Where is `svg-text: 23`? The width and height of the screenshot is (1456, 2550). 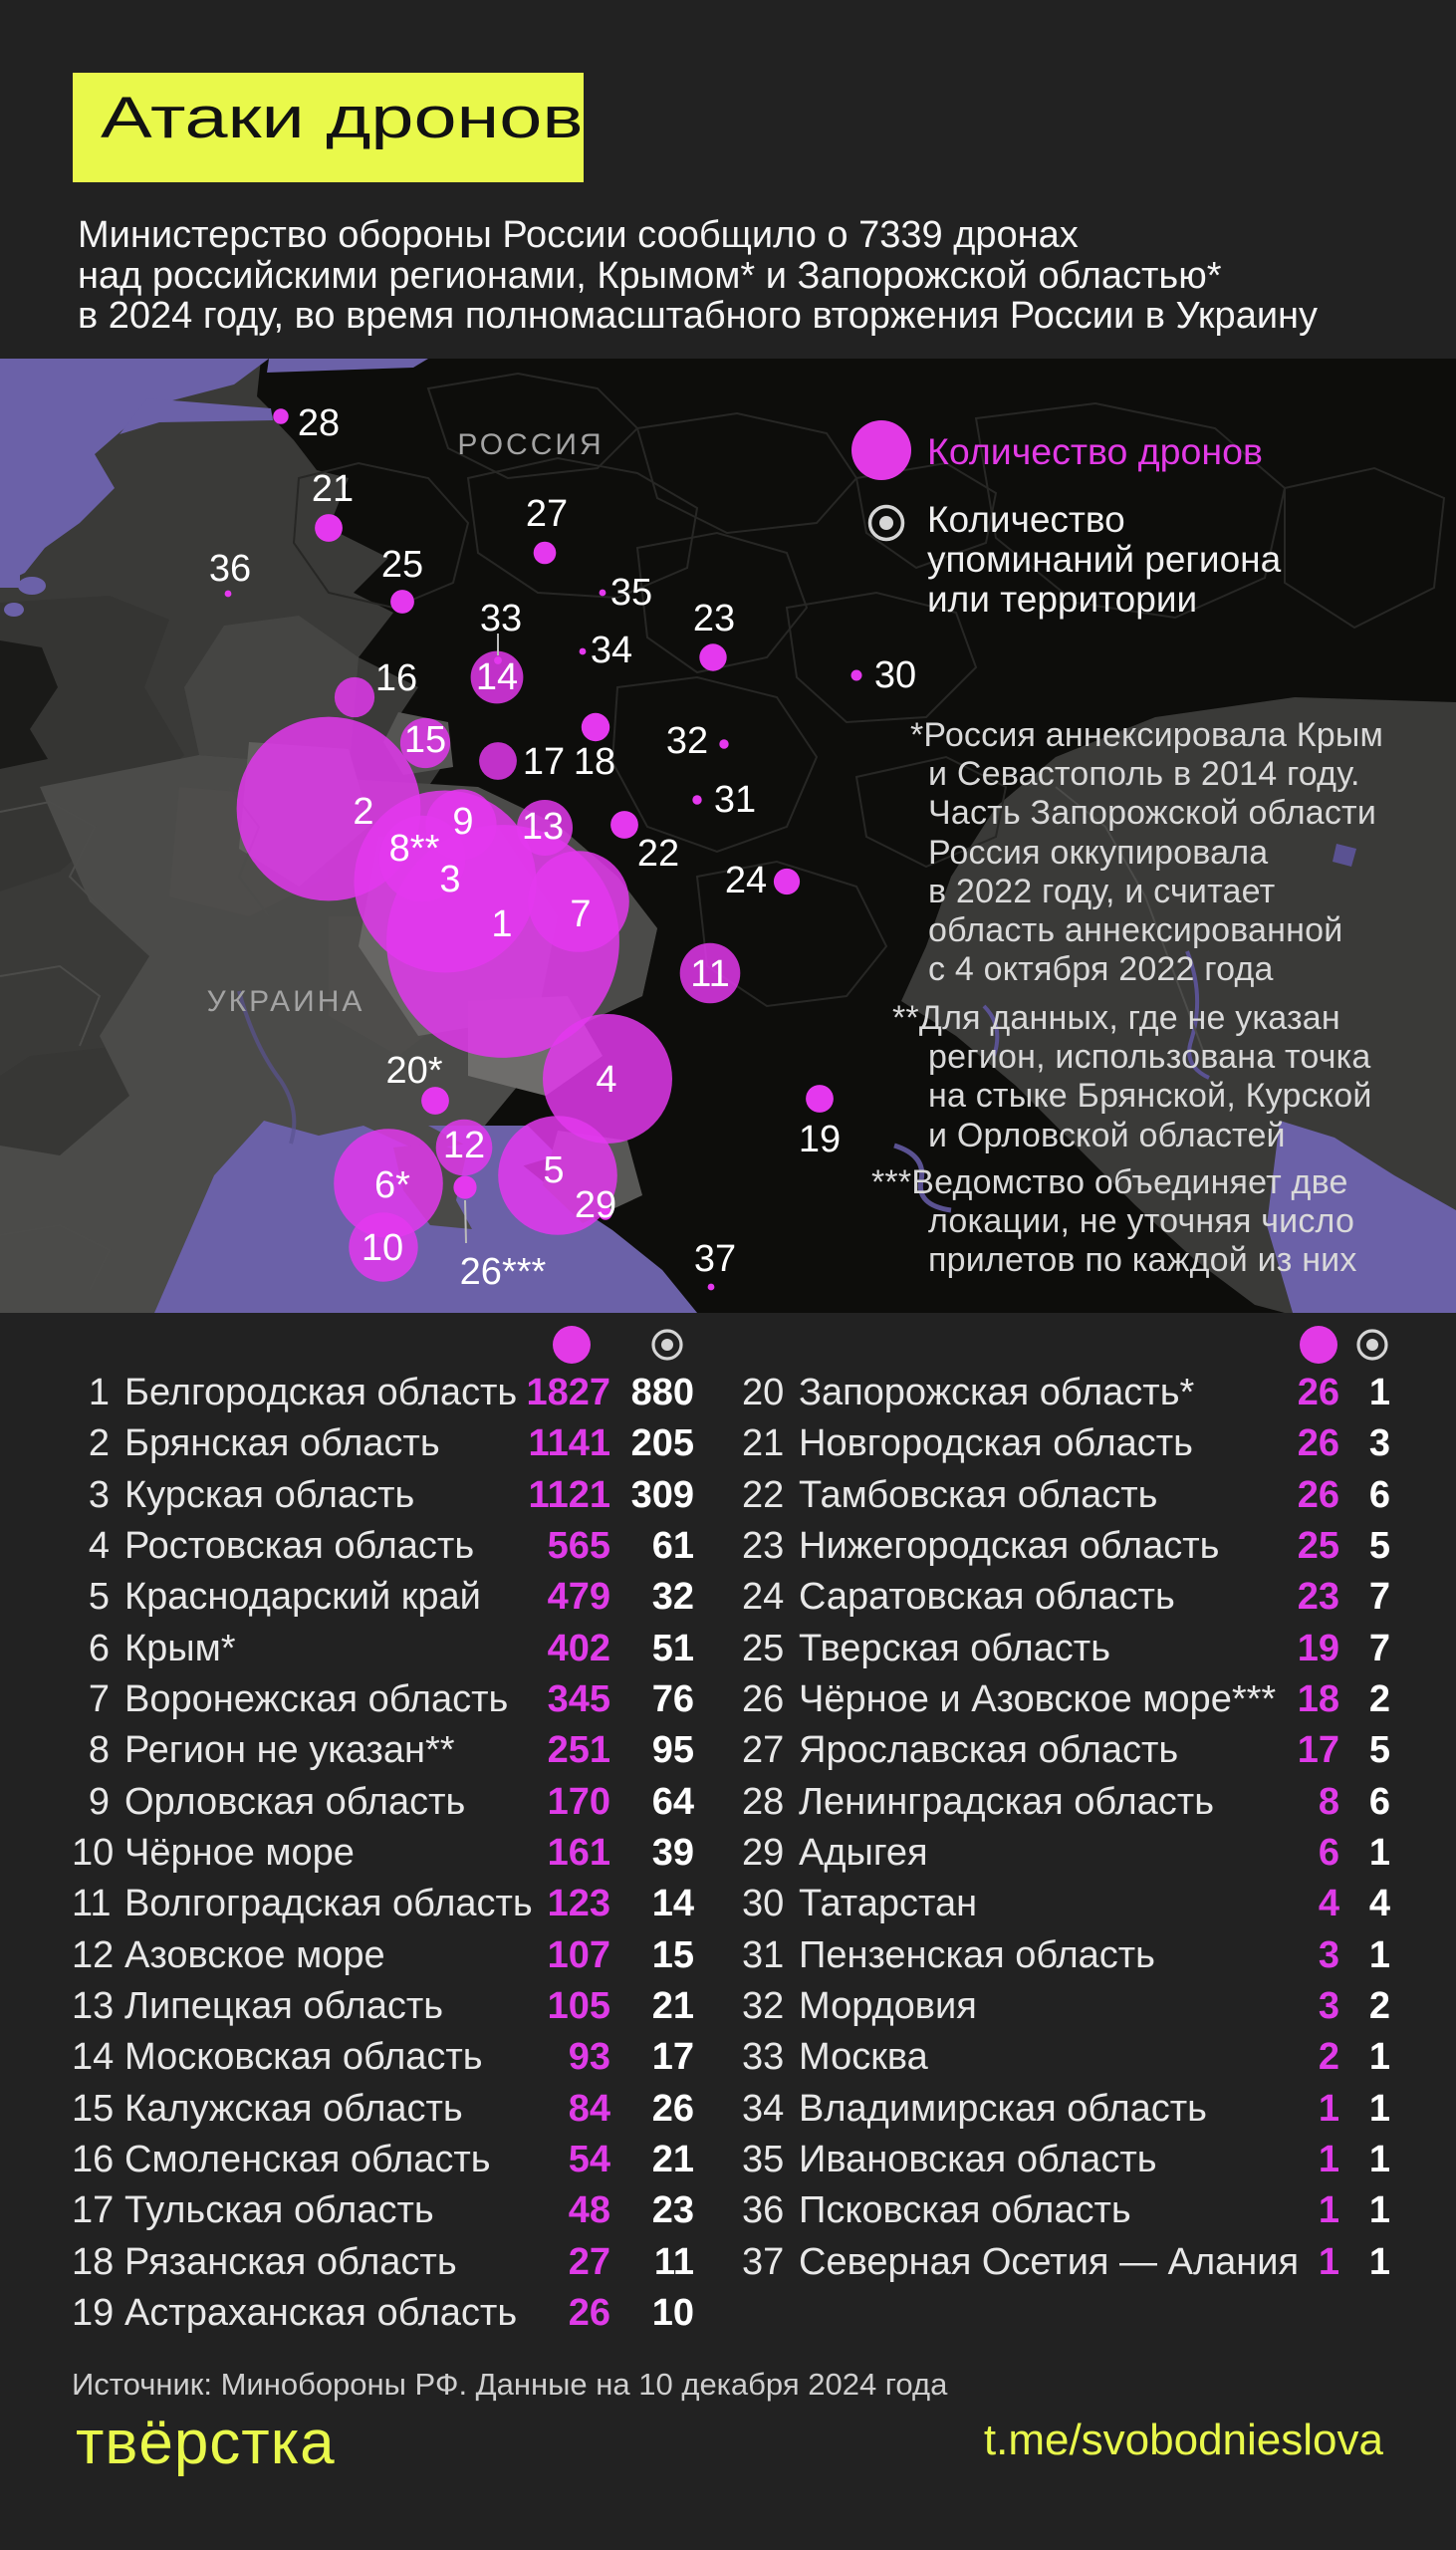
svg-text: 23 is located at coordinates (714, 618).